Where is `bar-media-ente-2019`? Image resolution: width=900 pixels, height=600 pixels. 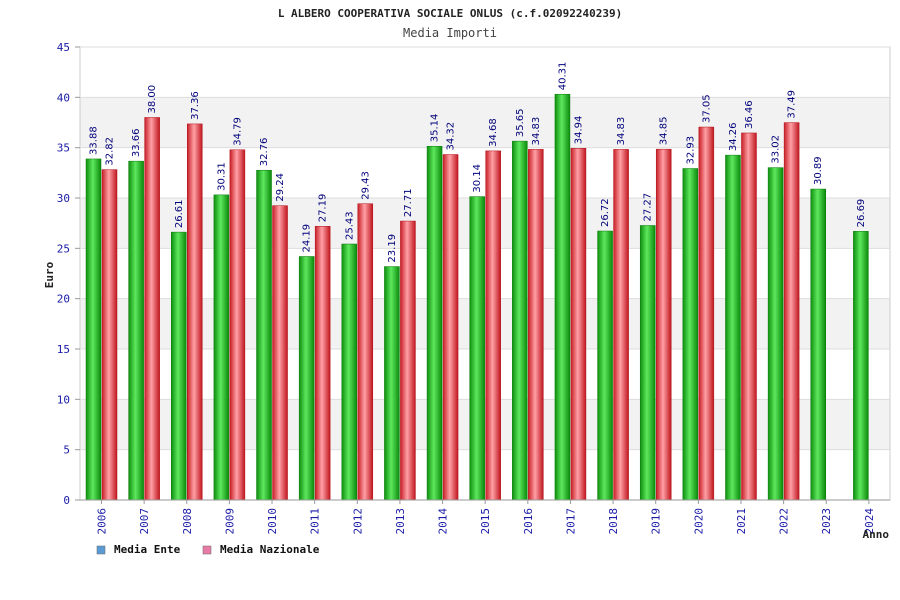
bar-media-ente-2019 is located at coordinates (647, 363).